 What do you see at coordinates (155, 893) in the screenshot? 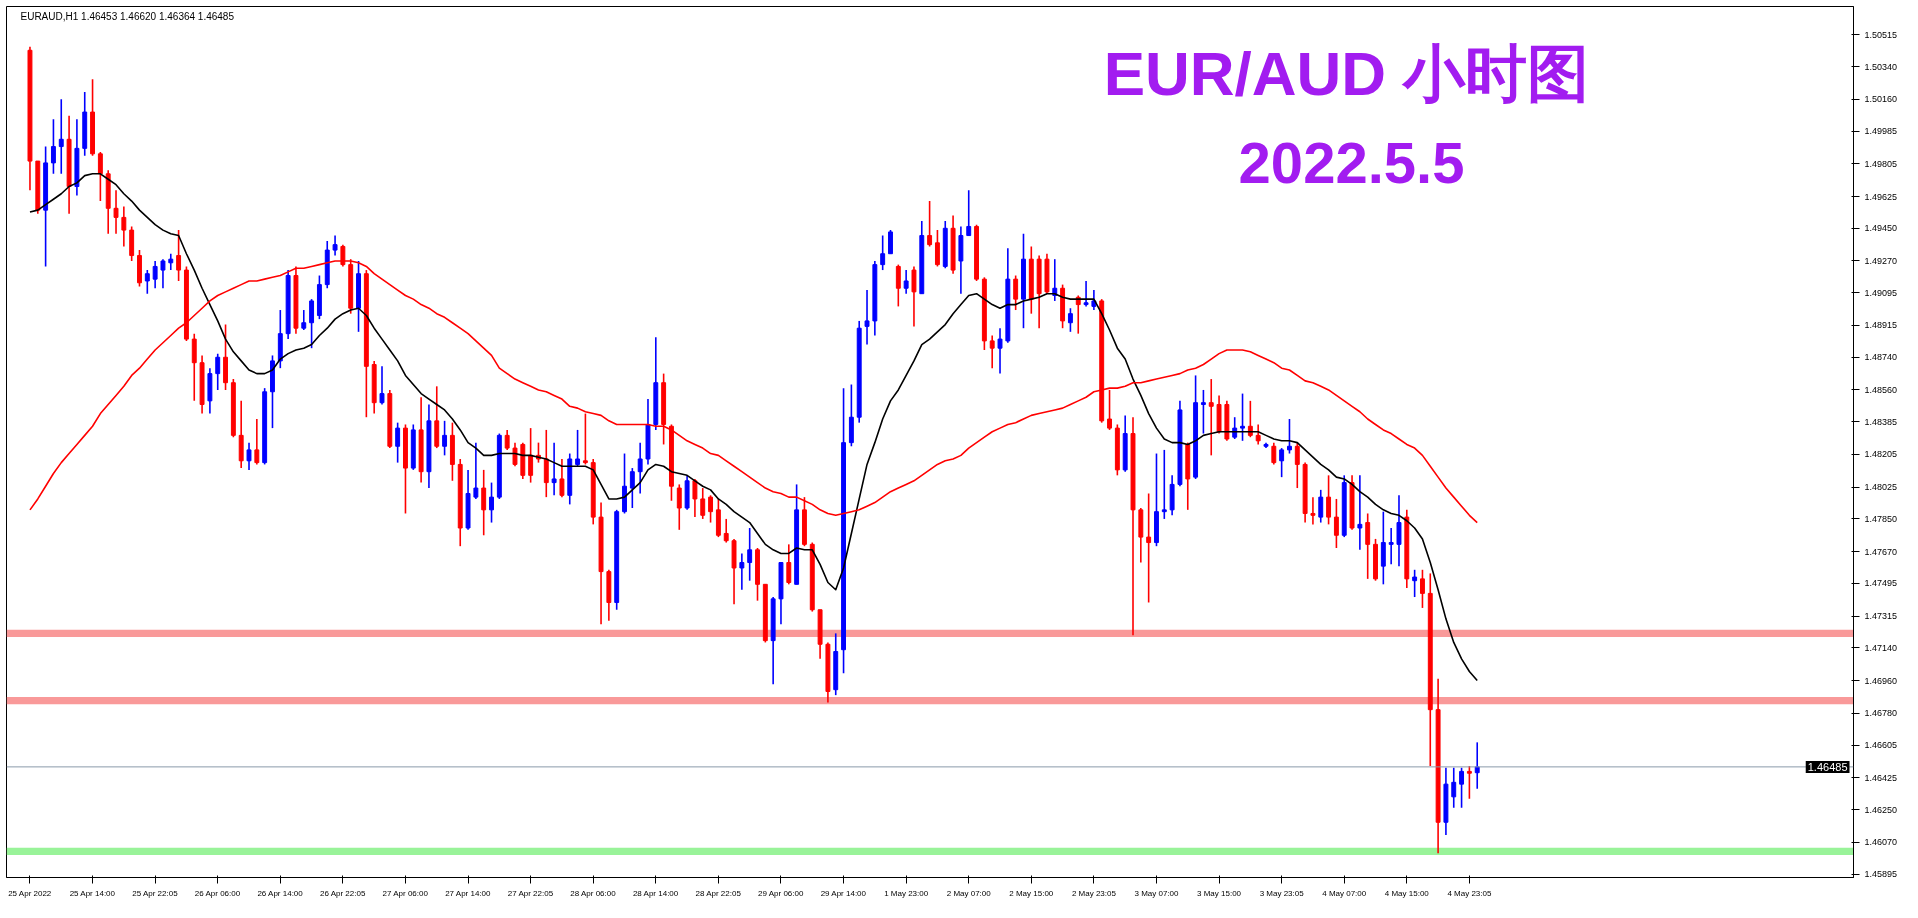
I see `x-tick-label: 25 Apr 22:05` at bounding box center [155, 893].